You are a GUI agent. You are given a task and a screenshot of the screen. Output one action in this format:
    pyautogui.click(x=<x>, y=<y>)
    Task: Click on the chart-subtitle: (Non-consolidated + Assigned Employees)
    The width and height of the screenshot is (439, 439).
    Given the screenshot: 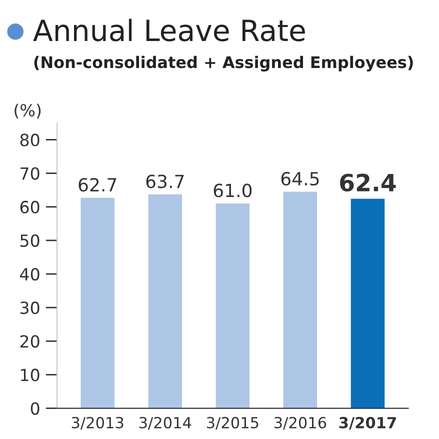 What is the action you would take?
    pyautogui.click(x=223, y=64)
    